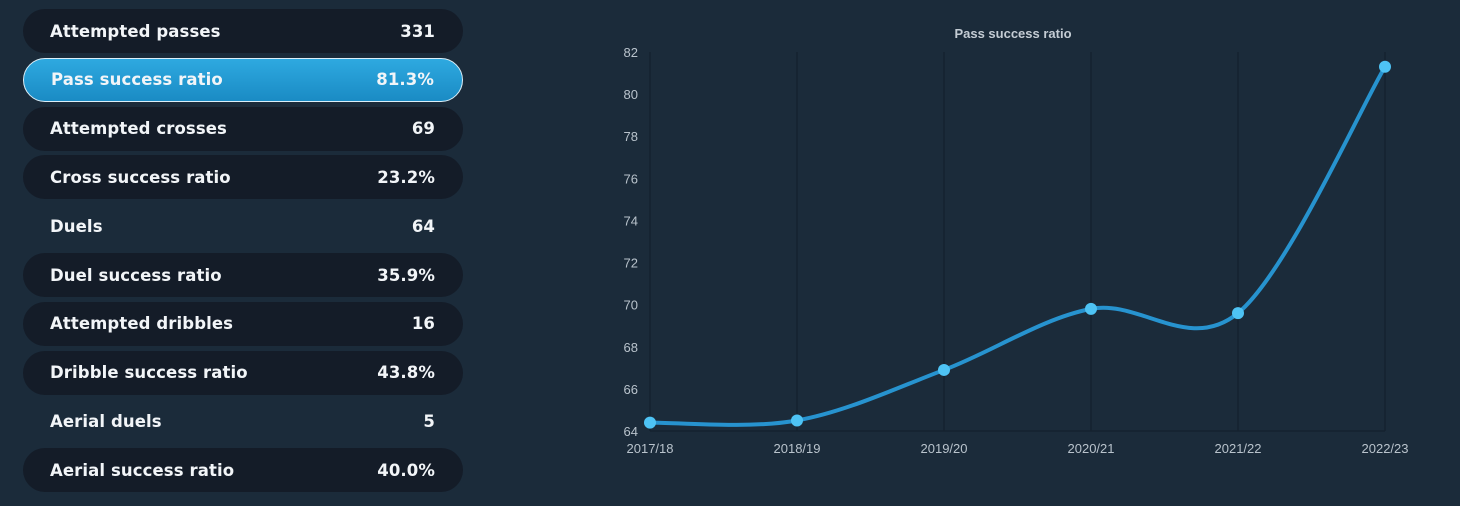 The height and width of the screenshot is (506, 1460). I want to click on stat-row-attempted-dribbles: Attempted dribbles 16, so click(243, 323).